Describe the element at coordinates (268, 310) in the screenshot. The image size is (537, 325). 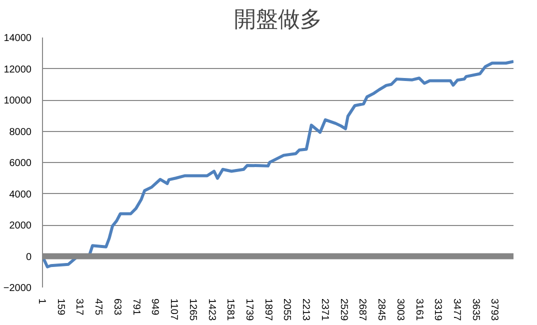
I see `x-tick-label: 1897` at that location.